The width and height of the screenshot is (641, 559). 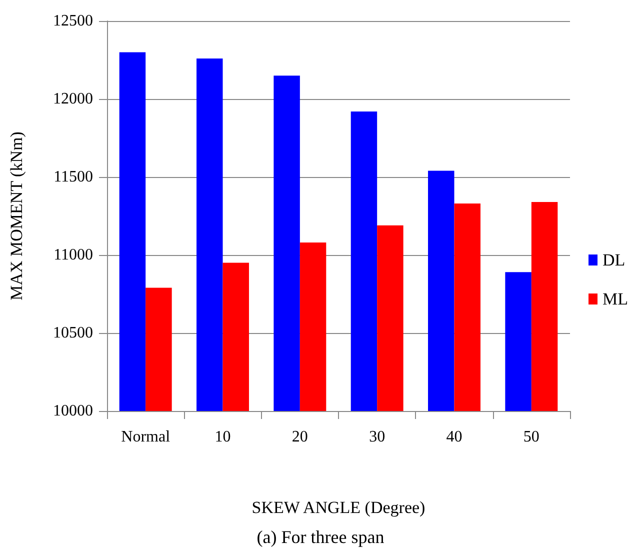 I want to click on y-tick-label: 10500, so click(x=73, y=333).